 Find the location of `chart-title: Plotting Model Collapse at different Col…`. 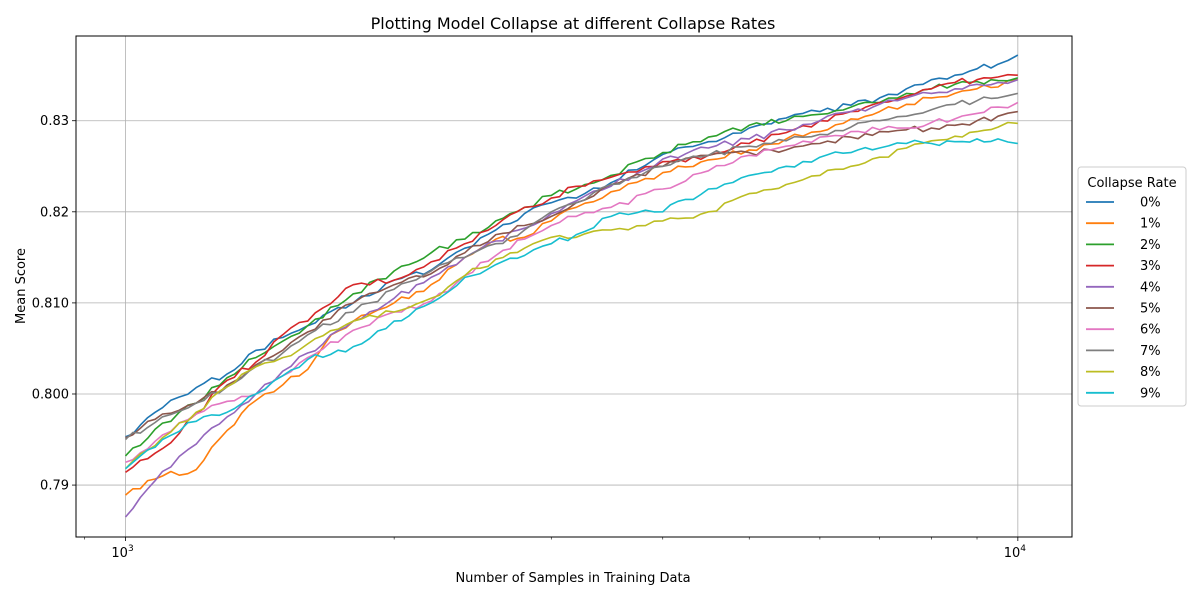

chart-title: Plotting Model Collapse at different Col… is located at coordinates (573, 23).